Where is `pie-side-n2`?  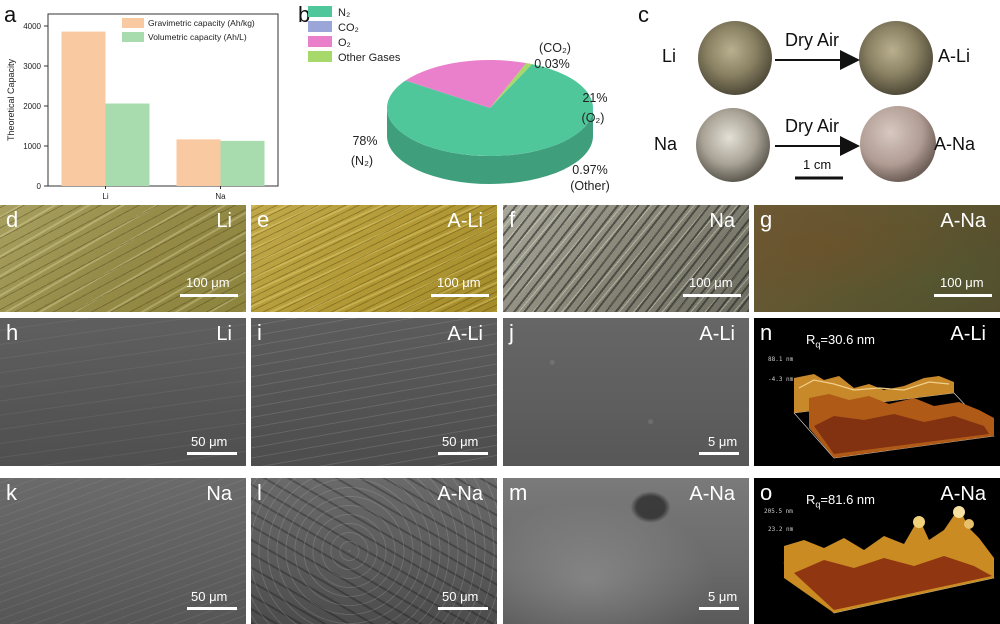
pie-side-n2 is located at coordinates (490, 146).